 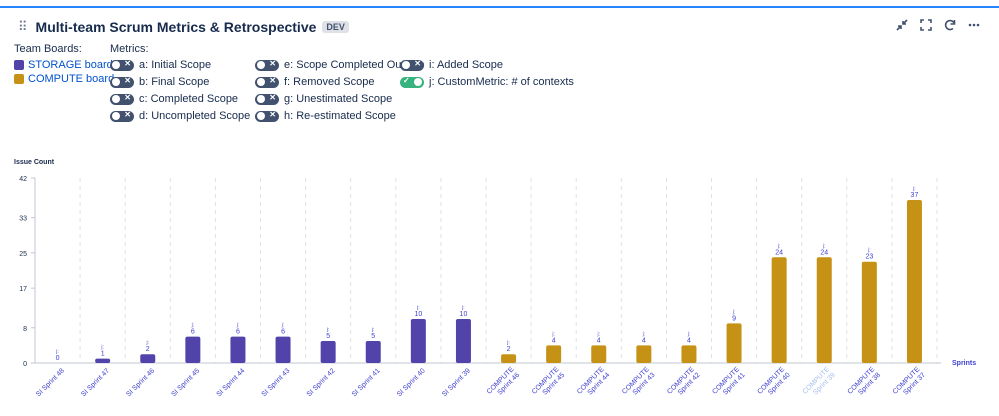 I want to click on metric-g: ✕ g: Unestimated Scope, so click(x=323, y=99).